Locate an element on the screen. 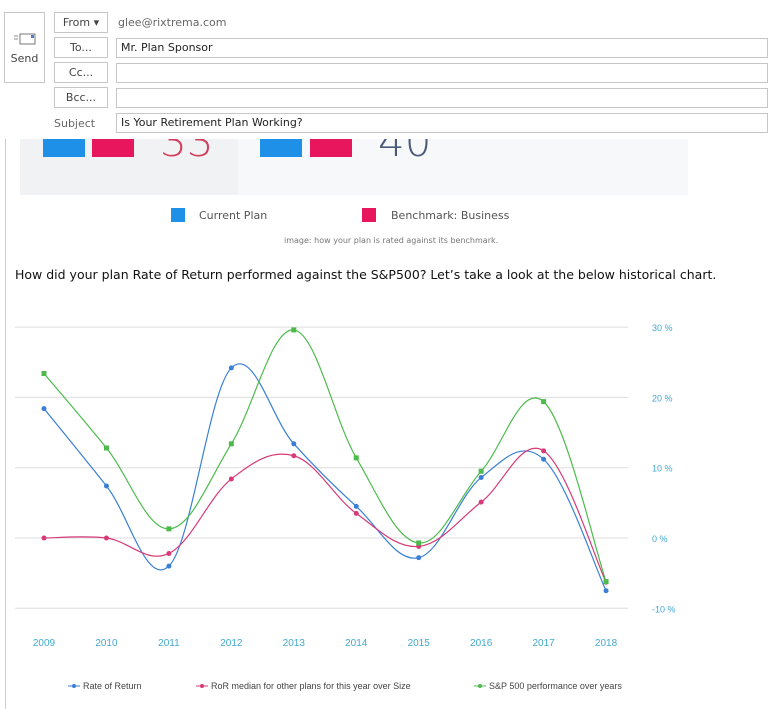  y-tick-label: 0 % is located at coordinates (660, 539).